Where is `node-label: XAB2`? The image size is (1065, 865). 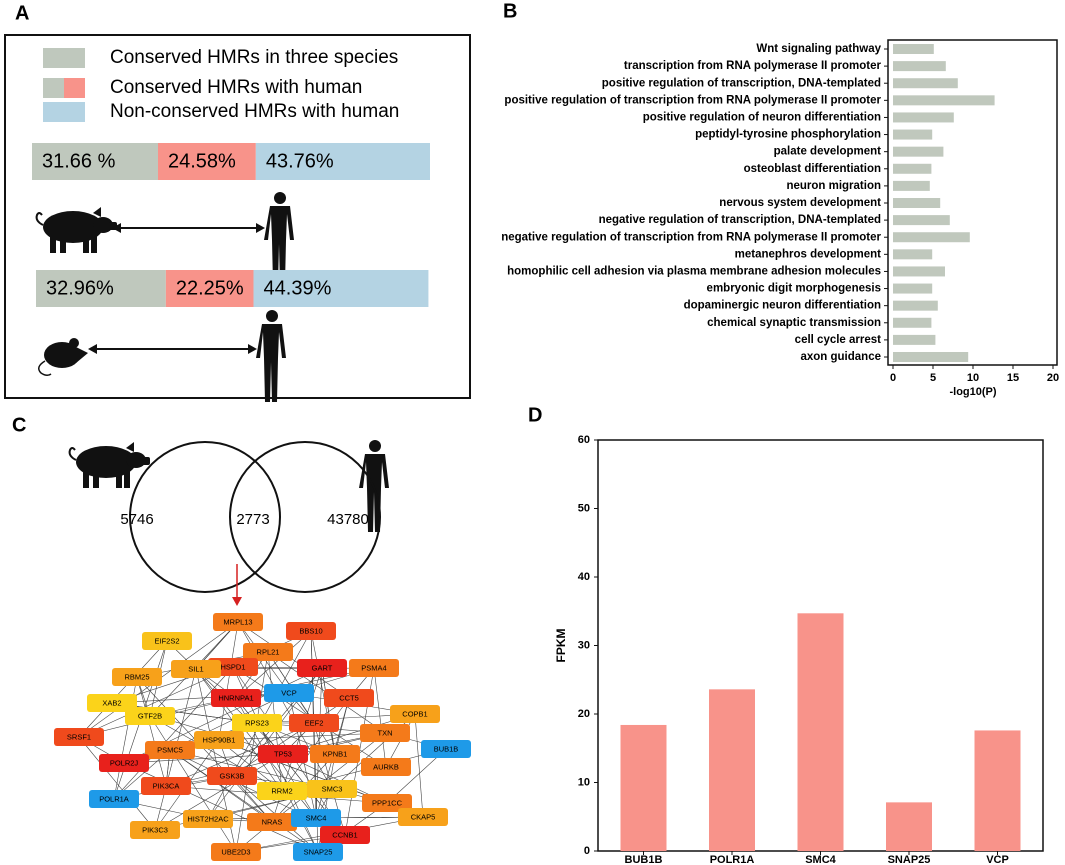 node-label: XAB2 is located at coordinates (111, 702).